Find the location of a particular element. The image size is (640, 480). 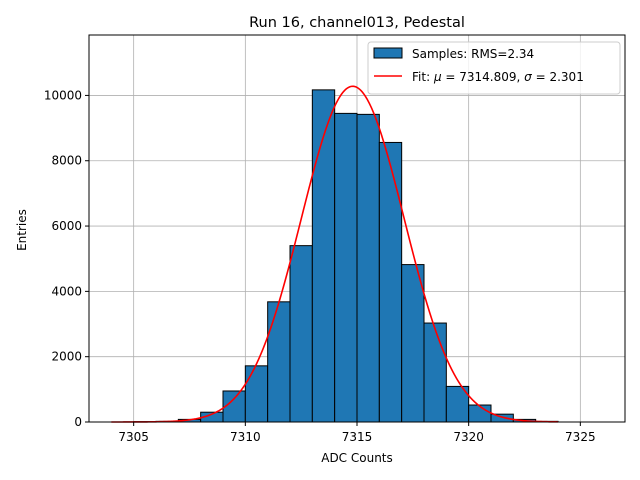

chart-title: Run 16, channel013, Pedestal is located at coordinates (357, 23).